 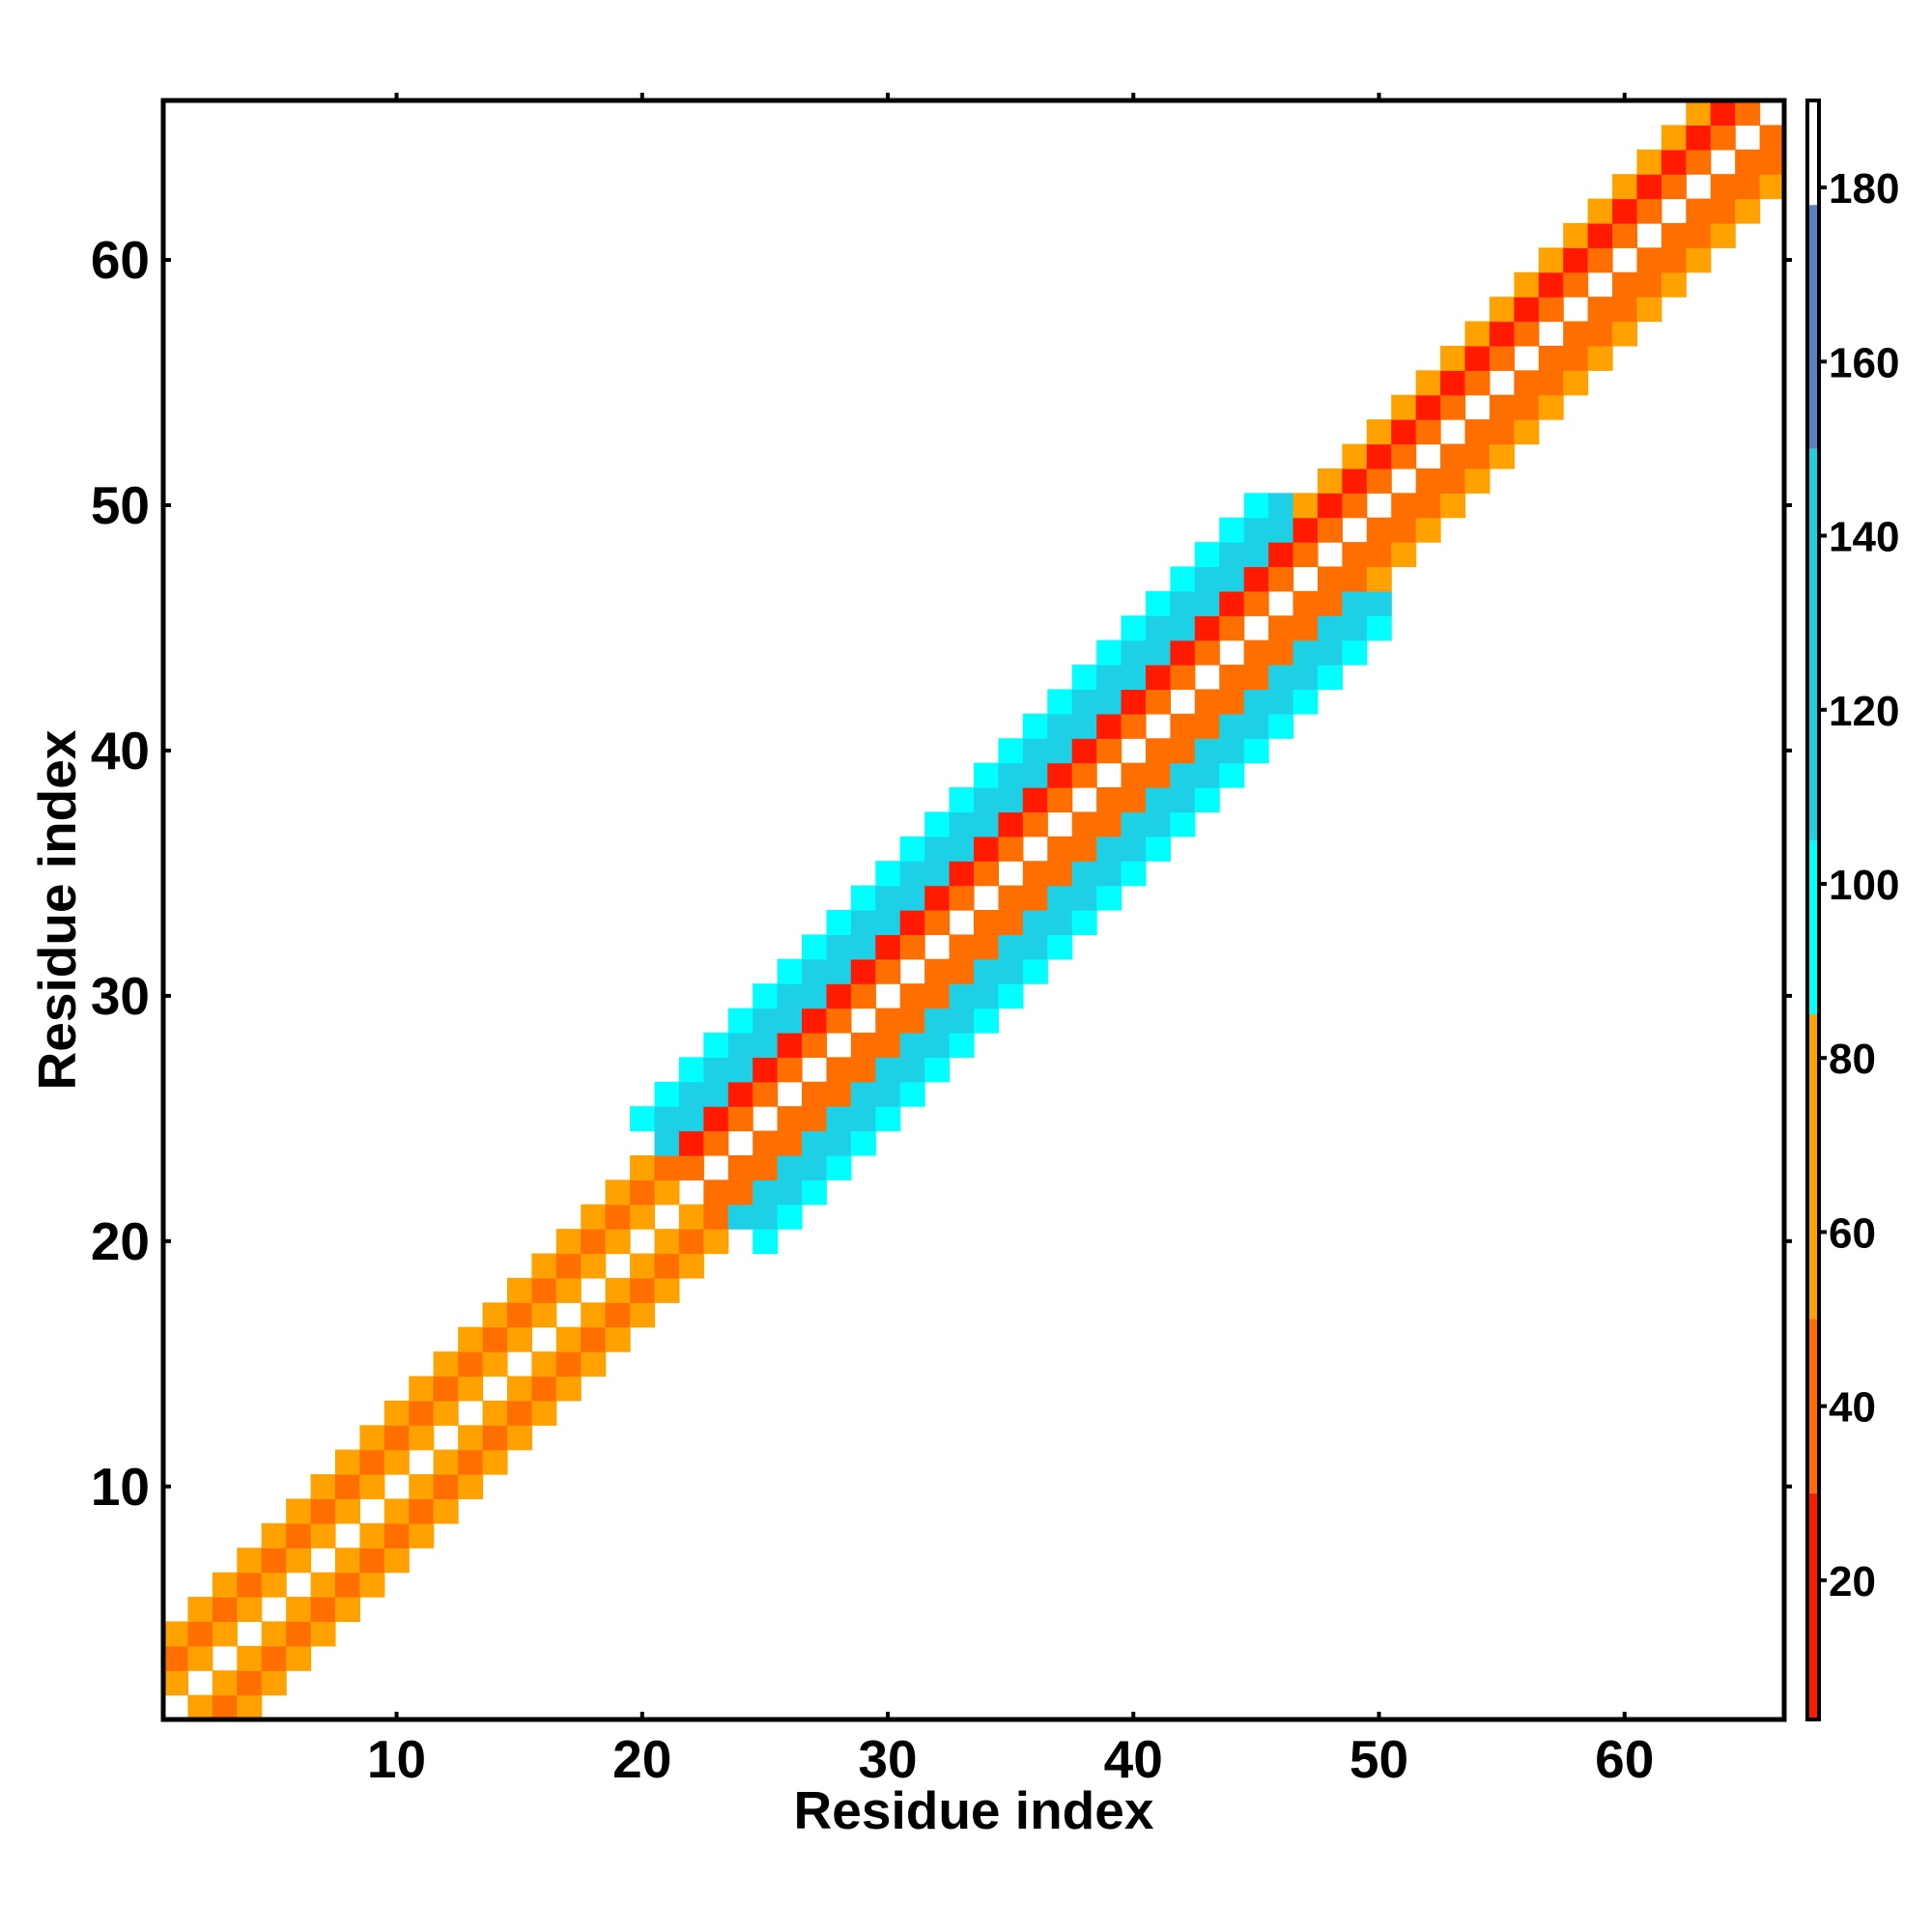 What do you see at coordinates (641, 1759) in the screenshot?
I see `x-tick-label: 20` at bounding box center [641, 1759].